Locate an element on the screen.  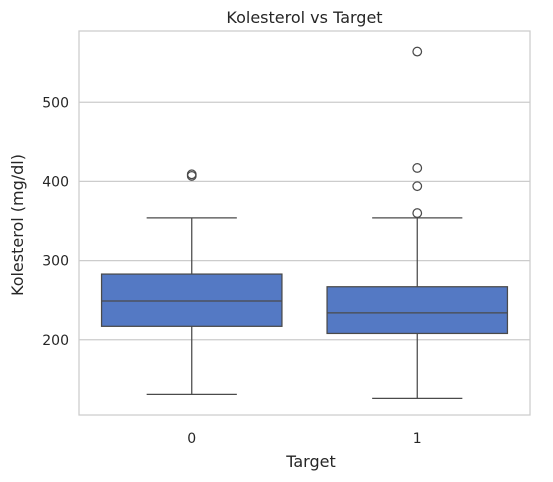
y-tick-labels: 200 300 400 500 is located at coordinates (55, 222).